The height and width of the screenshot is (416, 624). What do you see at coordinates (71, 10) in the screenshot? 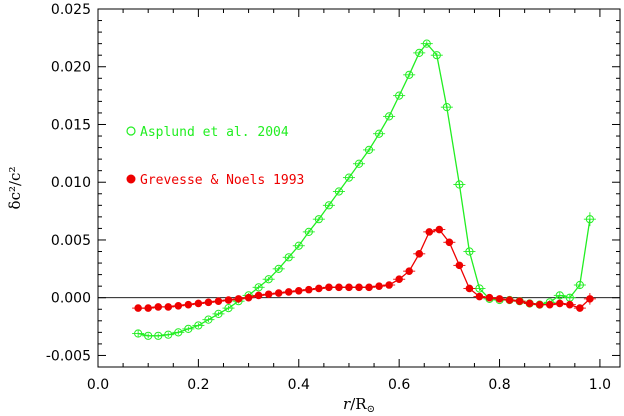
I see `y-tick-label: 0.025` at bounding box center [71, 10].